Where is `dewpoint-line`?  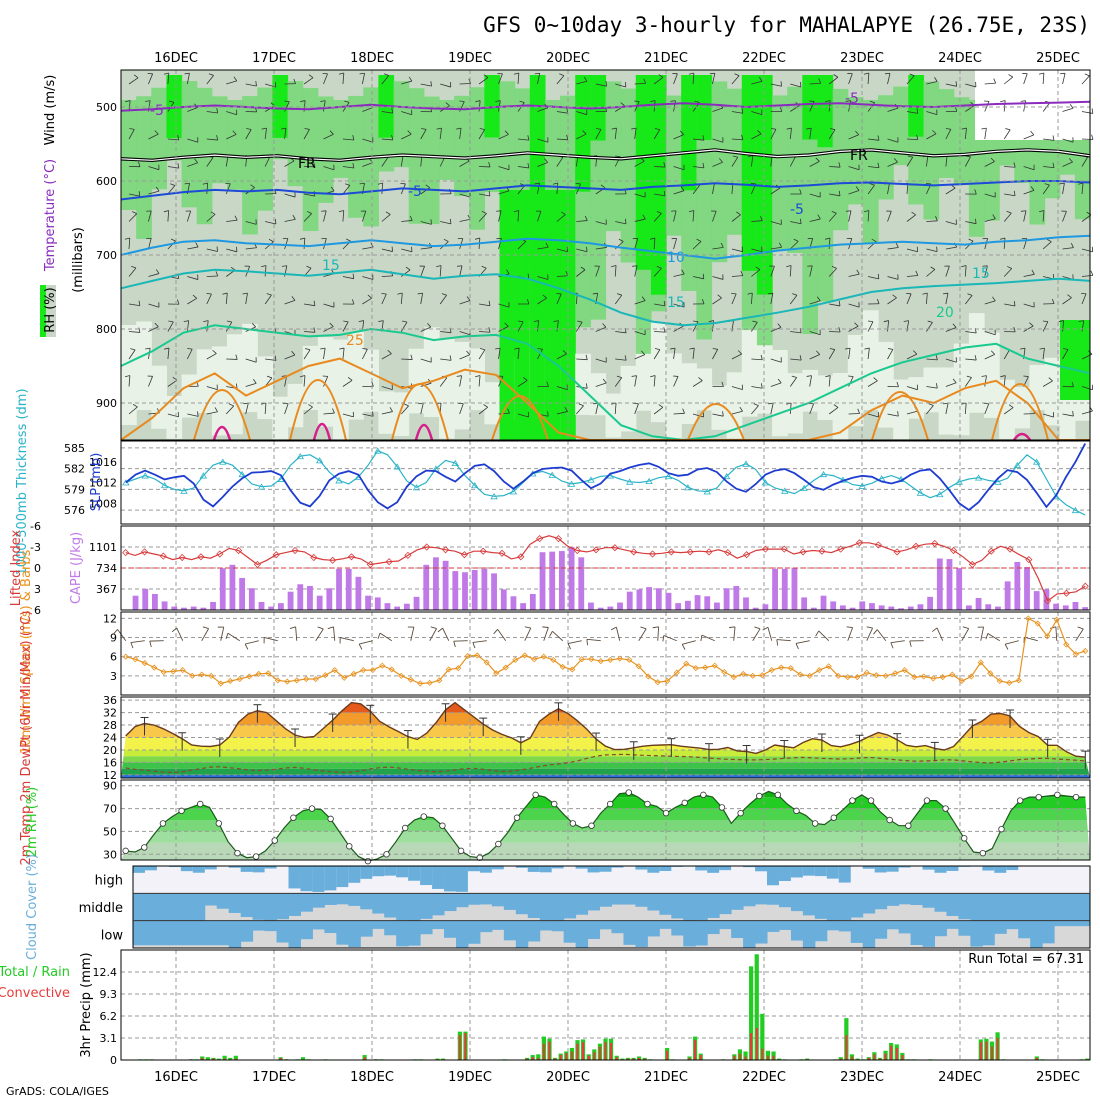 dewpoint-line is located at coordinates (605, 763).